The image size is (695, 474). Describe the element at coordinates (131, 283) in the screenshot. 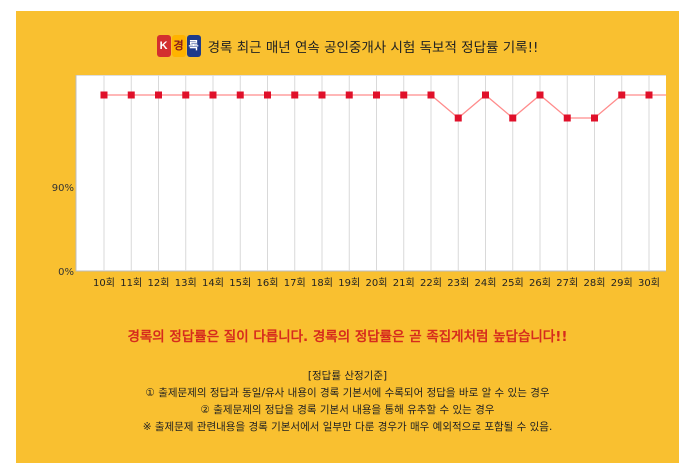

I see `x-tick-label: 11회` at that location.